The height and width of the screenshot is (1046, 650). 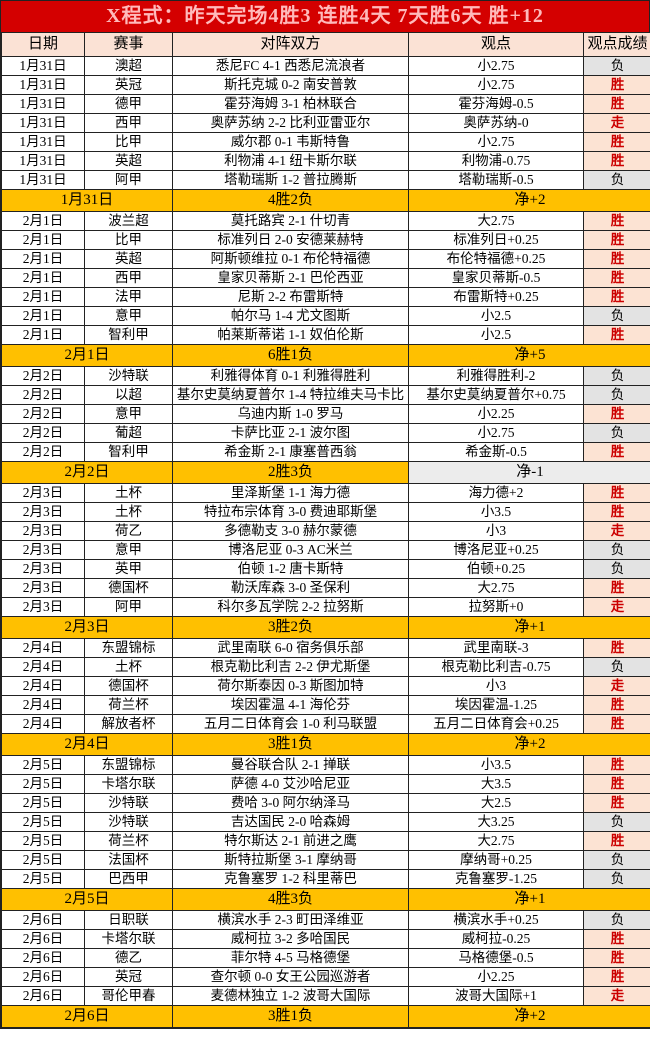 What do you see at coordinates (128, 433) in the screenshot?
I see `league-cell: 葡超` at bounding box center [128, 433].